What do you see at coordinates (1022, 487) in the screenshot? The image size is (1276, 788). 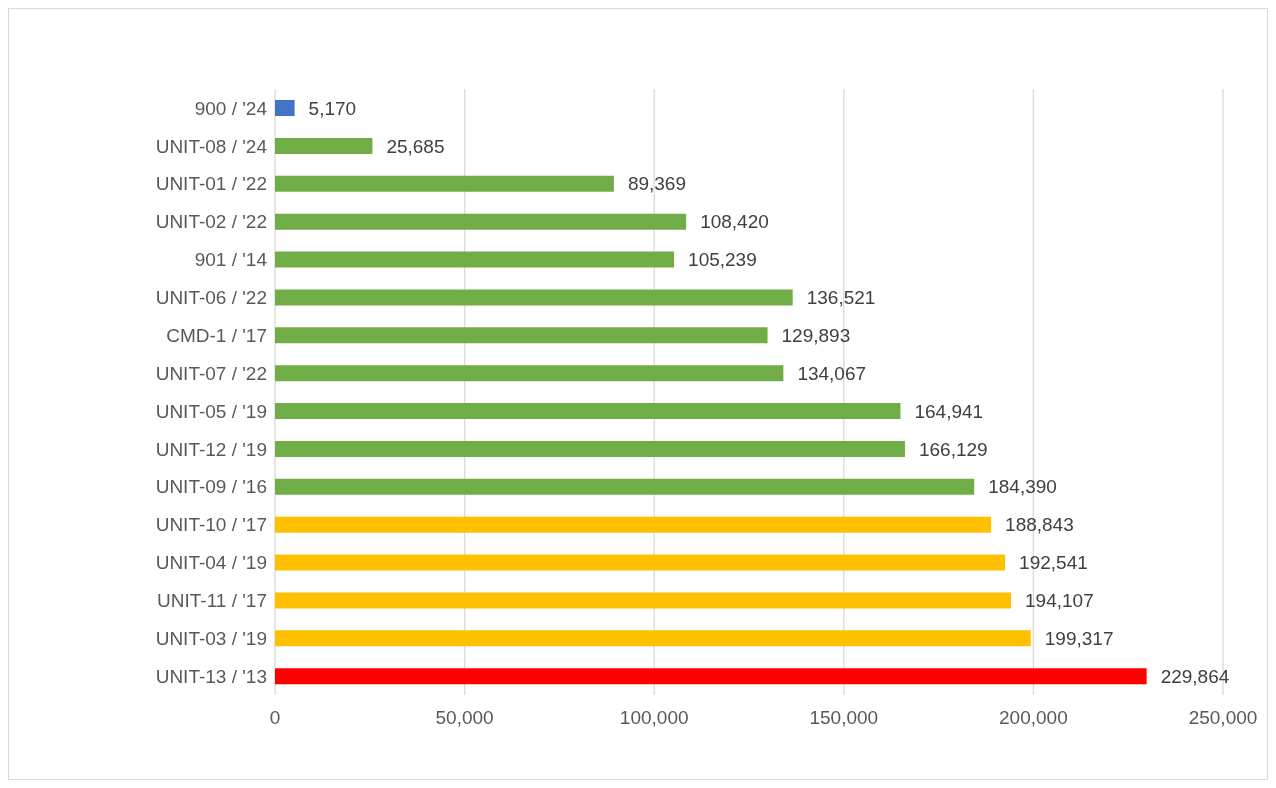 I see `data-label: 184,390` at bounding box center [1022, 487].